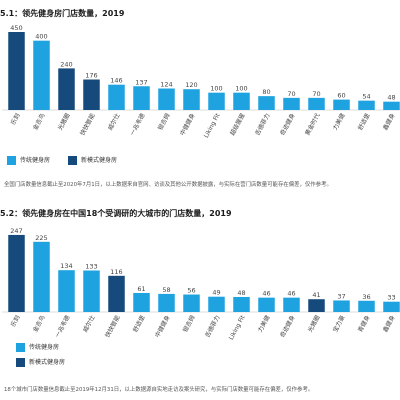 The width and height of the screenshot is (400, 400). What do you see at coordinates (16, 231) in the screenshot?
I see `bar-value-label: 247` at bounding box center [16, 231].